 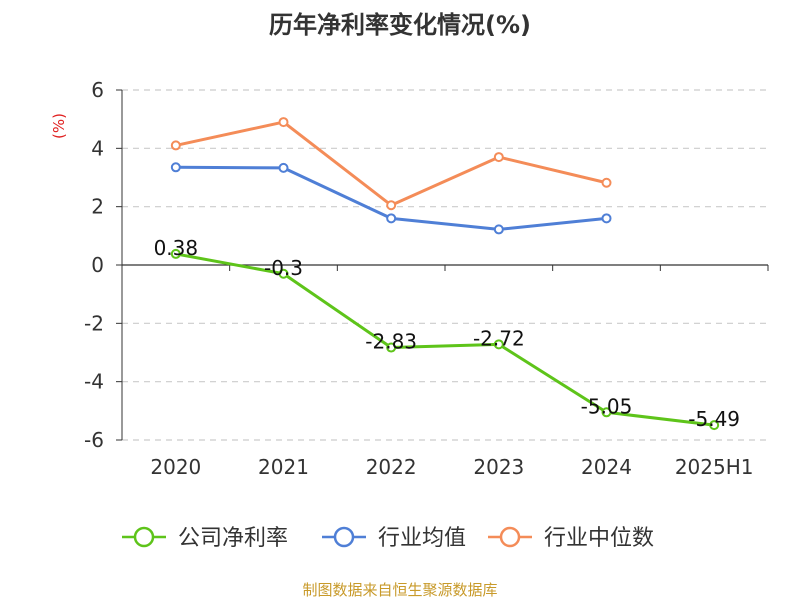 I want to click on y-tick-label: -6, so click(x=94, y=440).